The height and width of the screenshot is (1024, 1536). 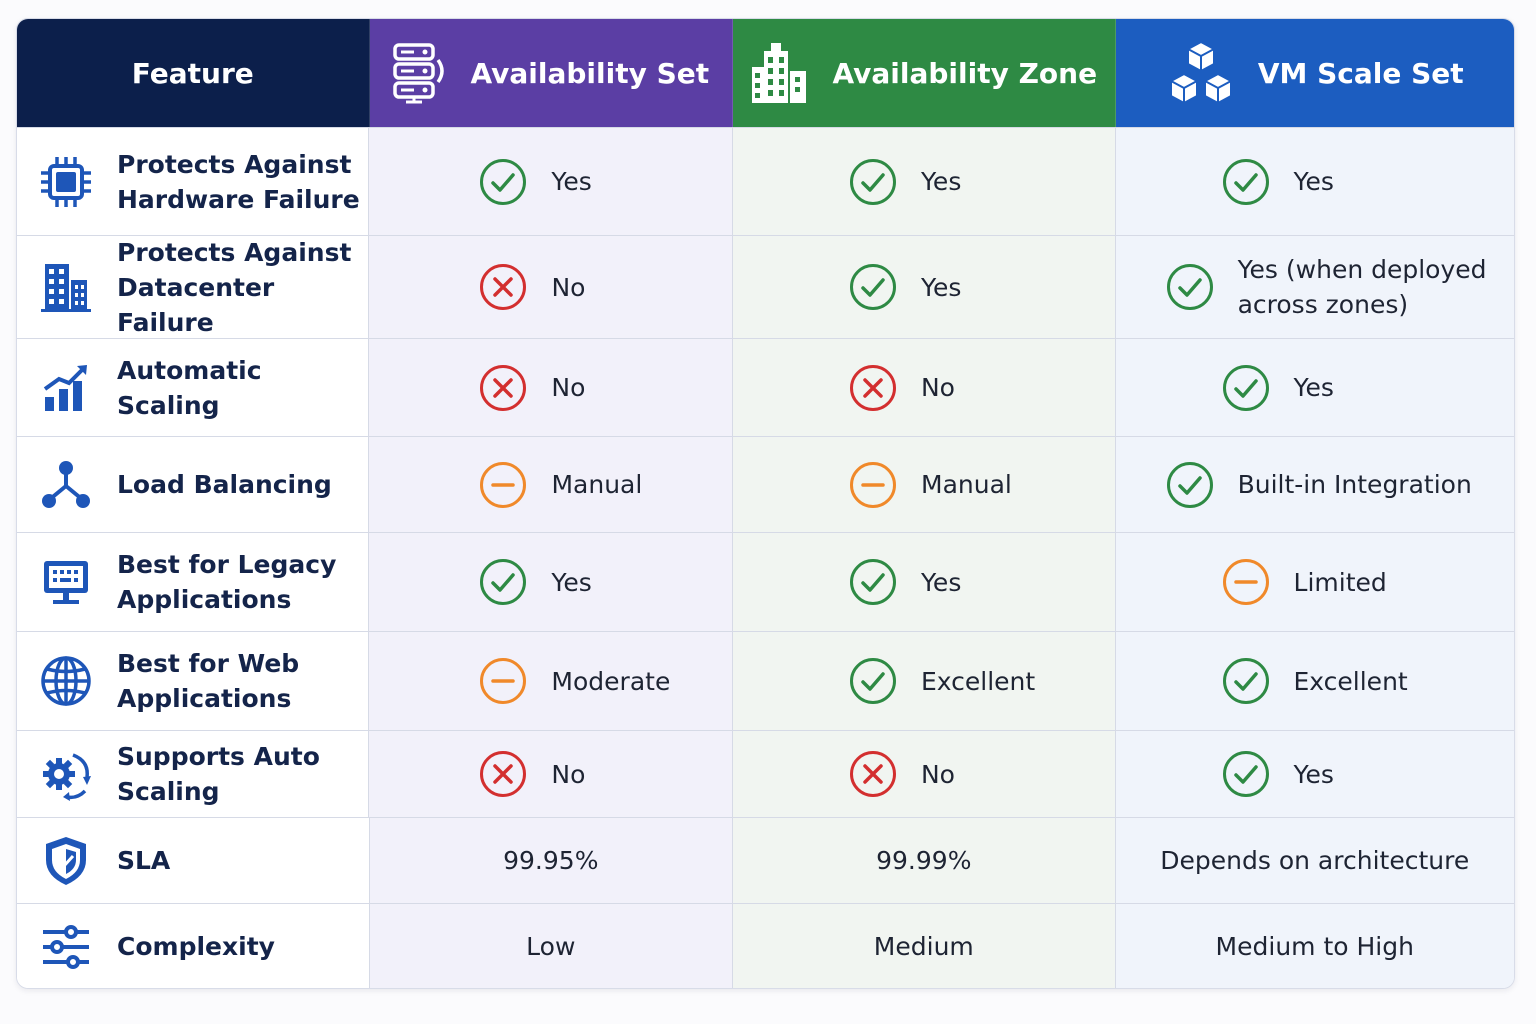 What do you see at coordinates (192, 73) in the screenshot?
I see `header-feature-label: Feature` at bounding box center [192, 73].